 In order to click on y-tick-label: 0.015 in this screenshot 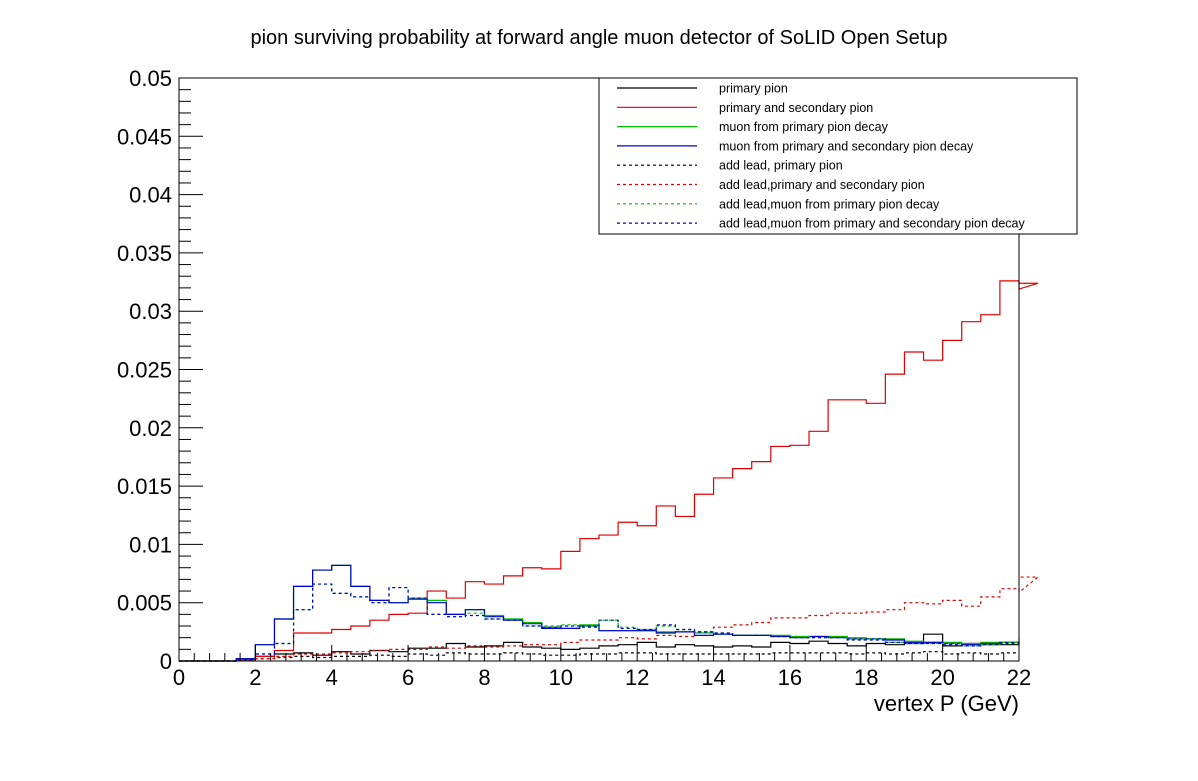, I will do `click(144, 486)`.